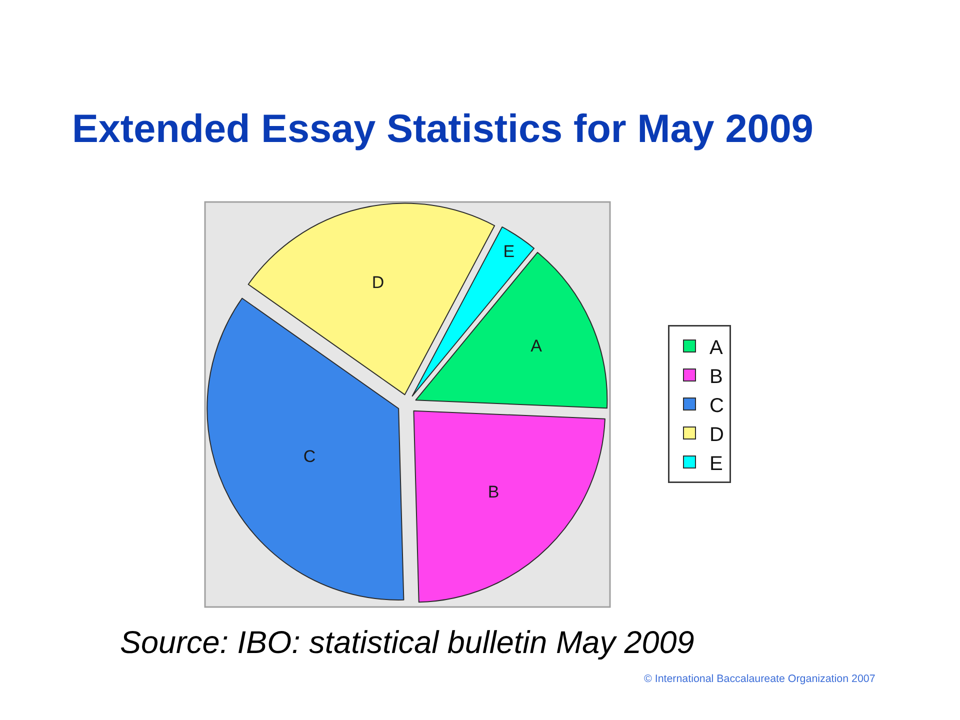  What do you see at coordinates (443, 128) in the screenshot?
I see `chart-title: Extended Essay Statistics for May 2009` at bounding box center [443, 128].